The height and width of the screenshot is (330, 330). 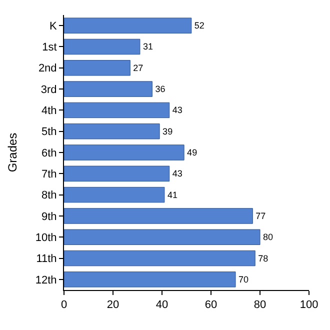 I want to click on y-tick-label: 12th, so click(x=46, y=280).